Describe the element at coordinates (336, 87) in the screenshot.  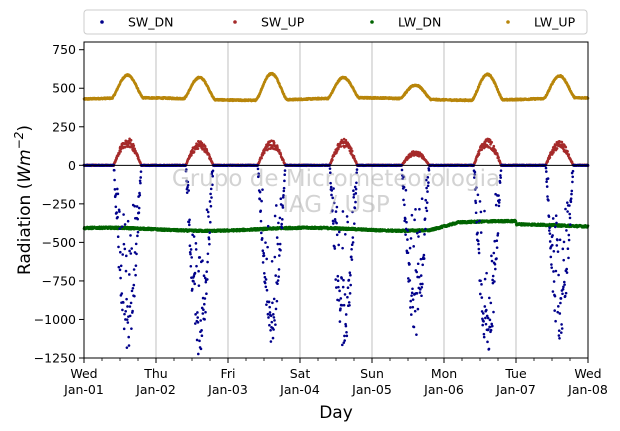
I see `series-lw-up` at that location.